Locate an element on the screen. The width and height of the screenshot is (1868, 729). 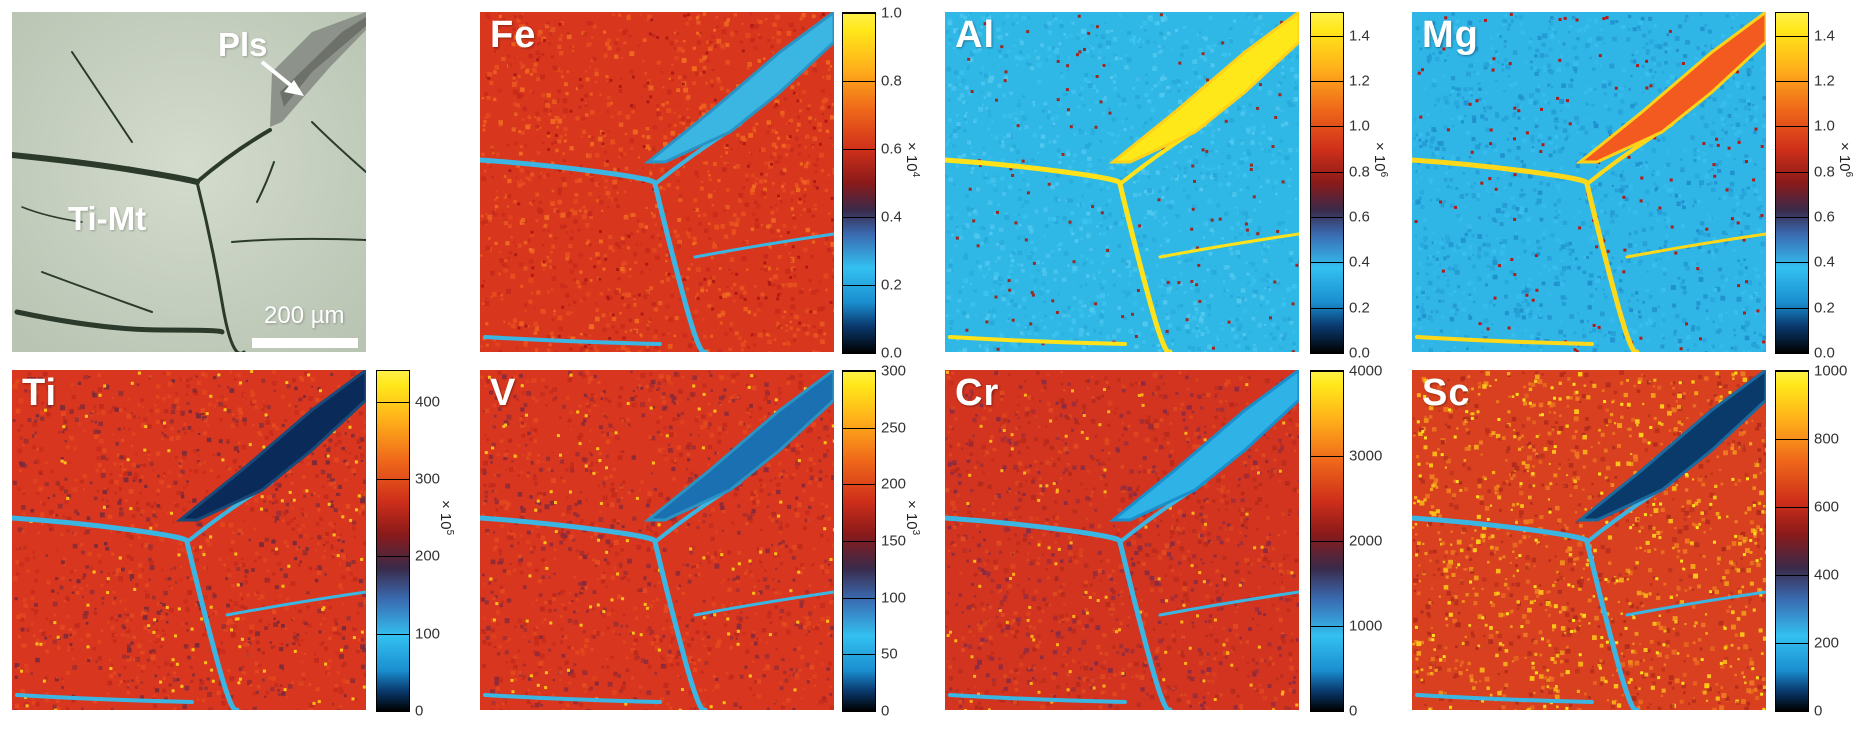
colorbar-unit: × 104 is located at coordinates (912, 160).